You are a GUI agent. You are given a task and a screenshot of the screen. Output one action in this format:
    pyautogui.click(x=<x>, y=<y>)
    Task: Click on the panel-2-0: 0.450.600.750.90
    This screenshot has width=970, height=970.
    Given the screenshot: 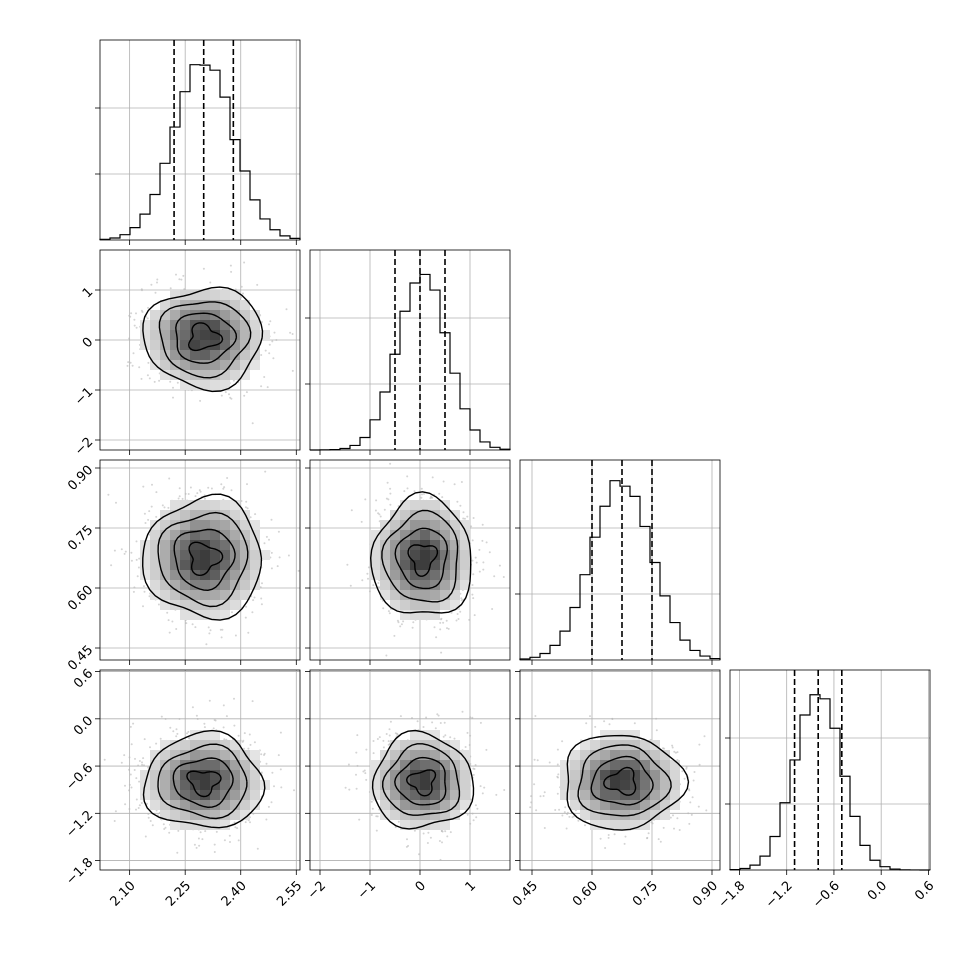 What is the action you would take?
    pyautogui.click(x=183, y=566)
    